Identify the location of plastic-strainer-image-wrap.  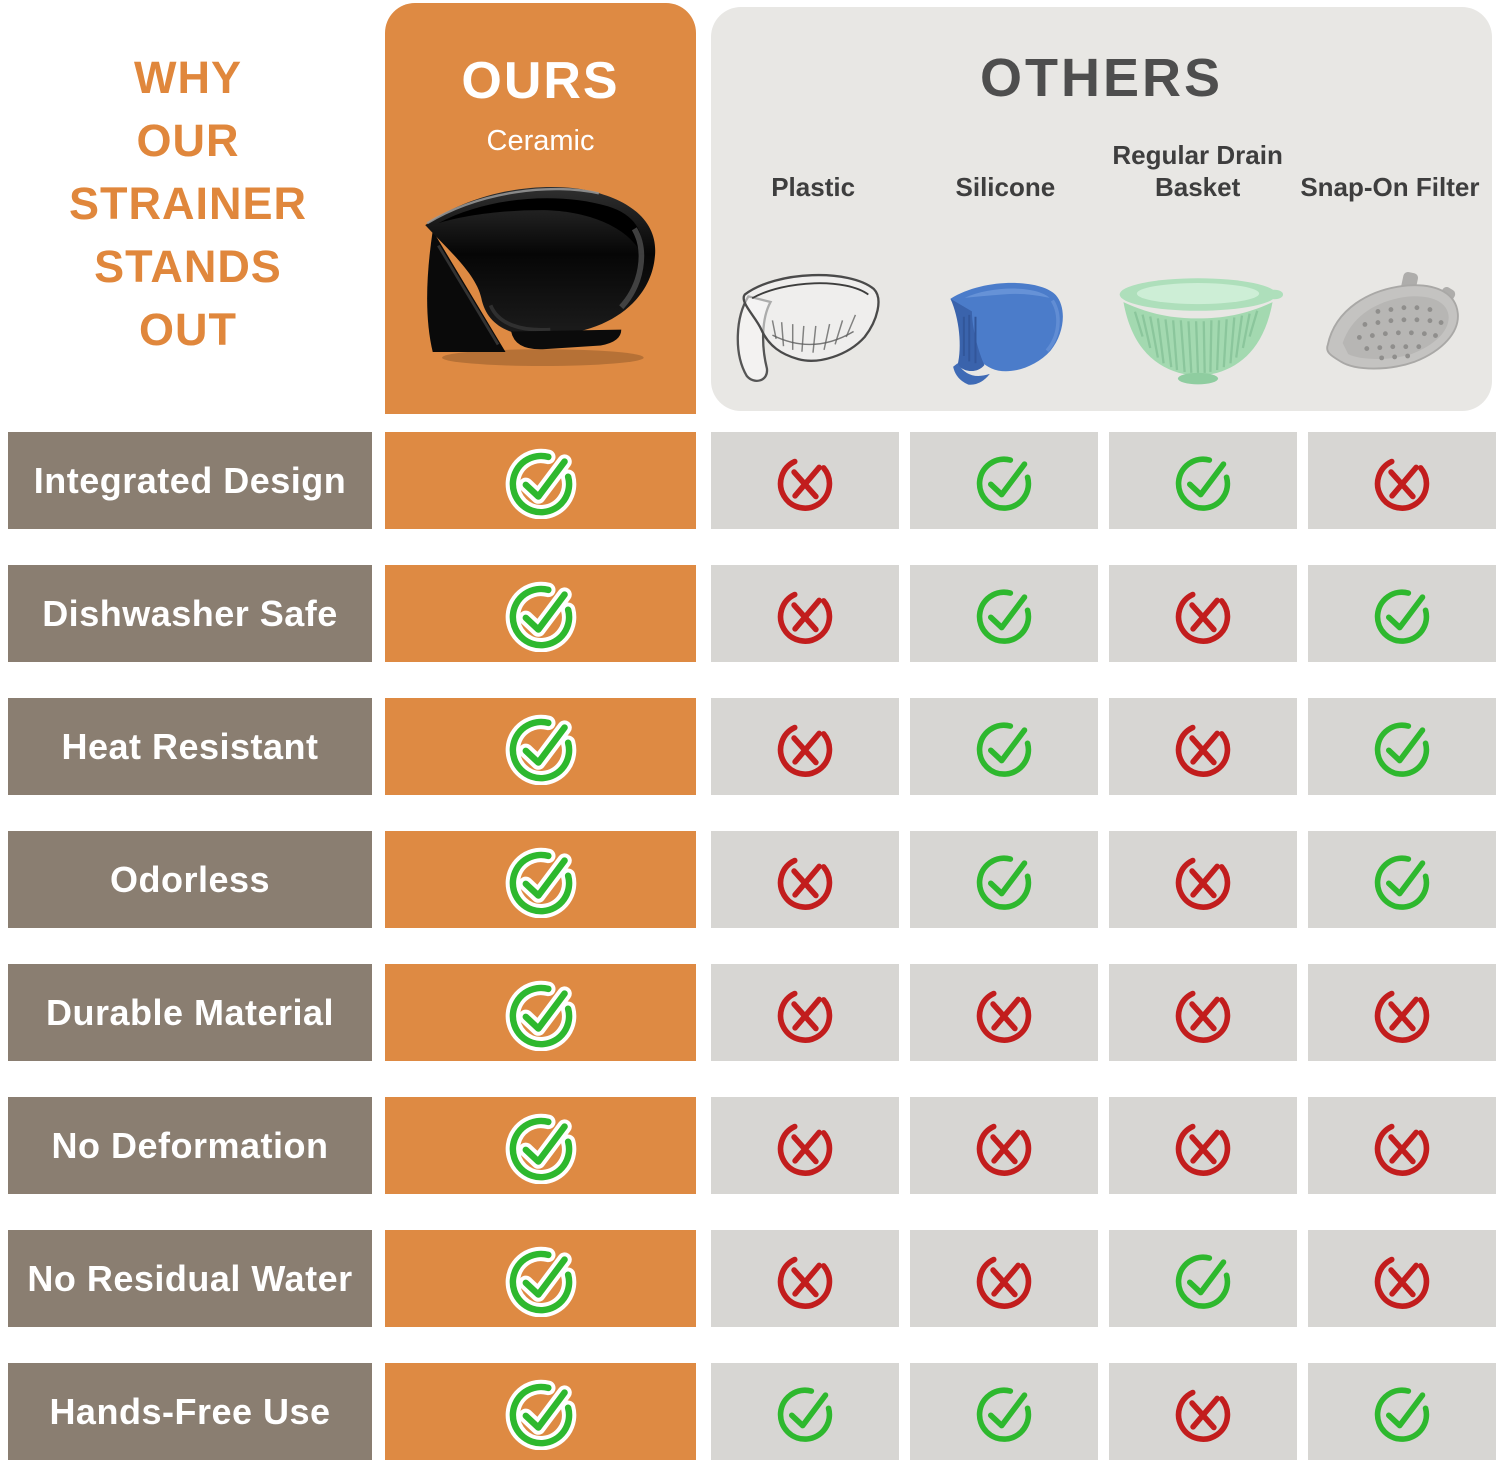
(813, 325).